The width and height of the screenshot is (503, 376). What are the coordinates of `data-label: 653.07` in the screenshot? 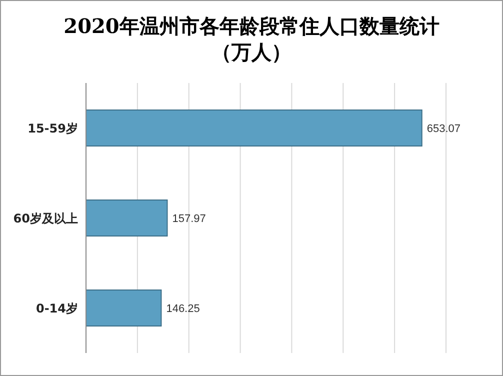 It's located at (443, 128).